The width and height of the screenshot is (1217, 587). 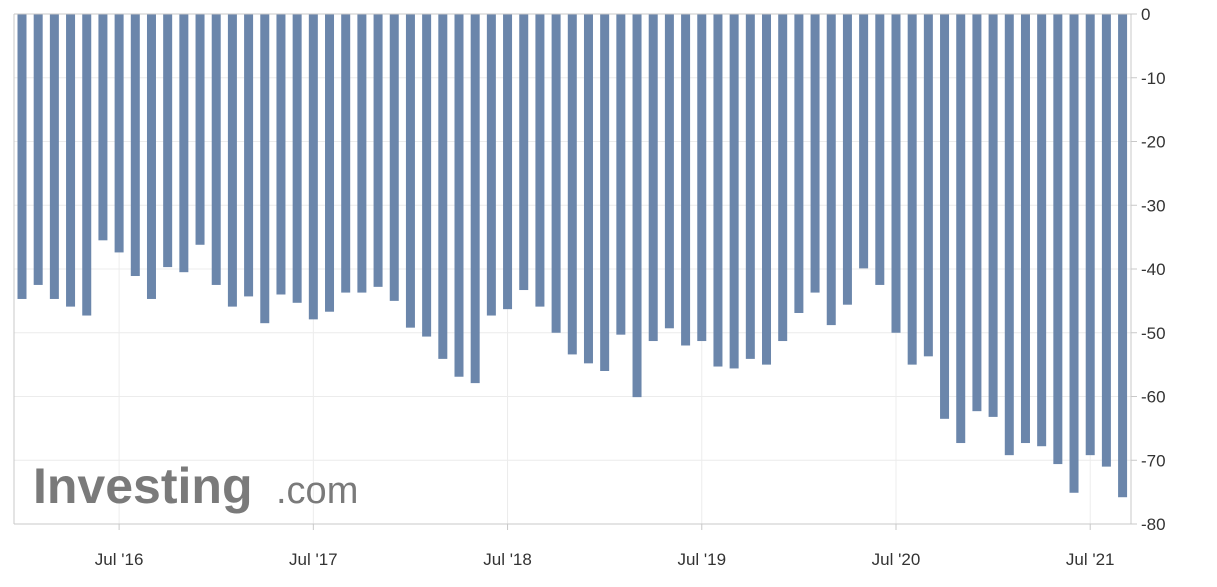 What do you see at coordinates (1153, 333) in the screenshot?
I see `y-tick-label: -50` at bounding box center [1153, 333].